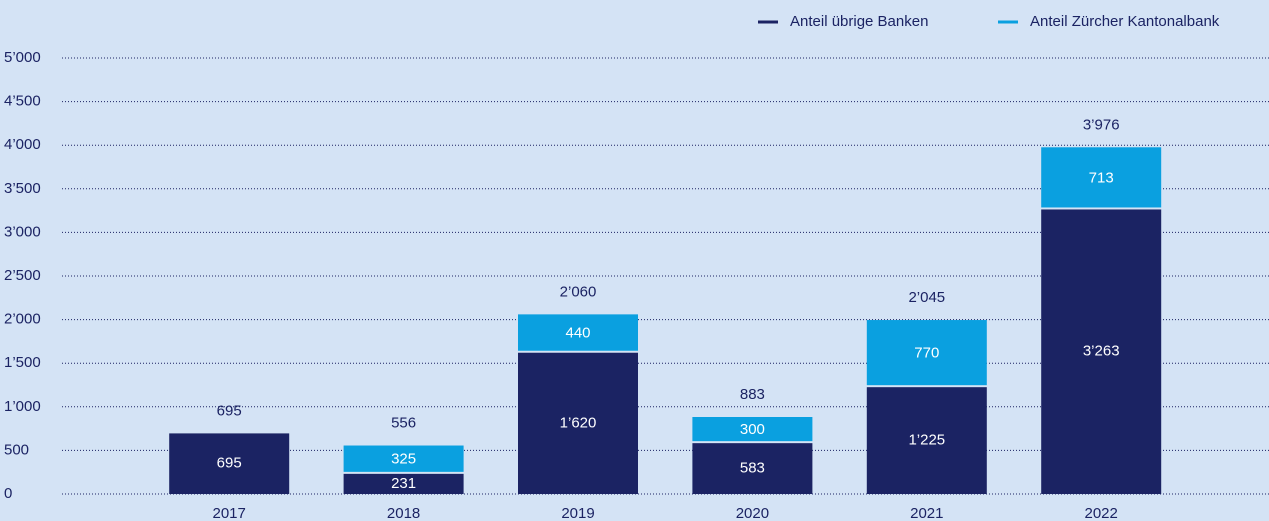  What do you see at coordinates (859, 21) in the screenshot?
I see `legend-label: Anteil übrige Banken` at bounding box center [859, 21].